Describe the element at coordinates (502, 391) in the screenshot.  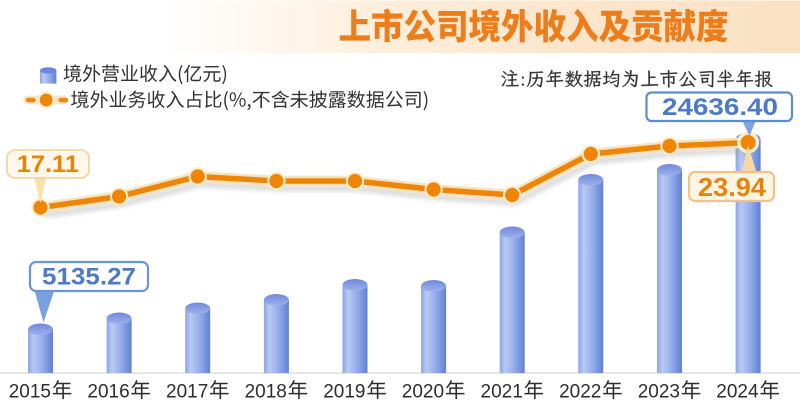
I see `svg-text: 2021` at that location.